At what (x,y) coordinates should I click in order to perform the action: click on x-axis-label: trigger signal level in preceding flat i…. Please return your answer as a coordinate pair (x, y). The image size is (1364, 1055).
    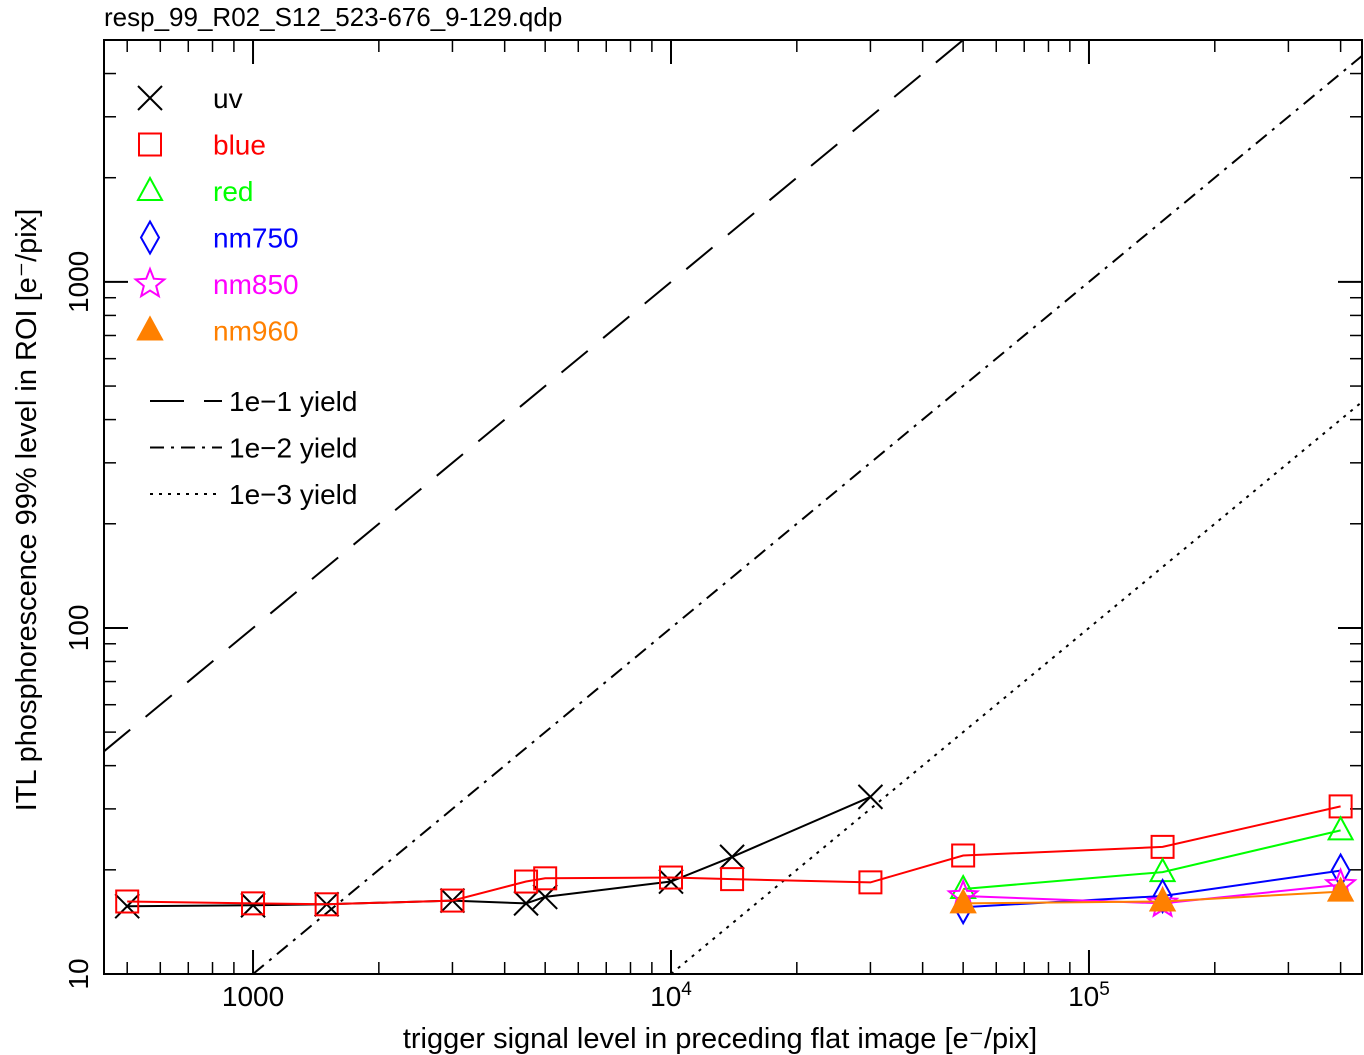
    Looking at the image, I should click on (720, 1039).